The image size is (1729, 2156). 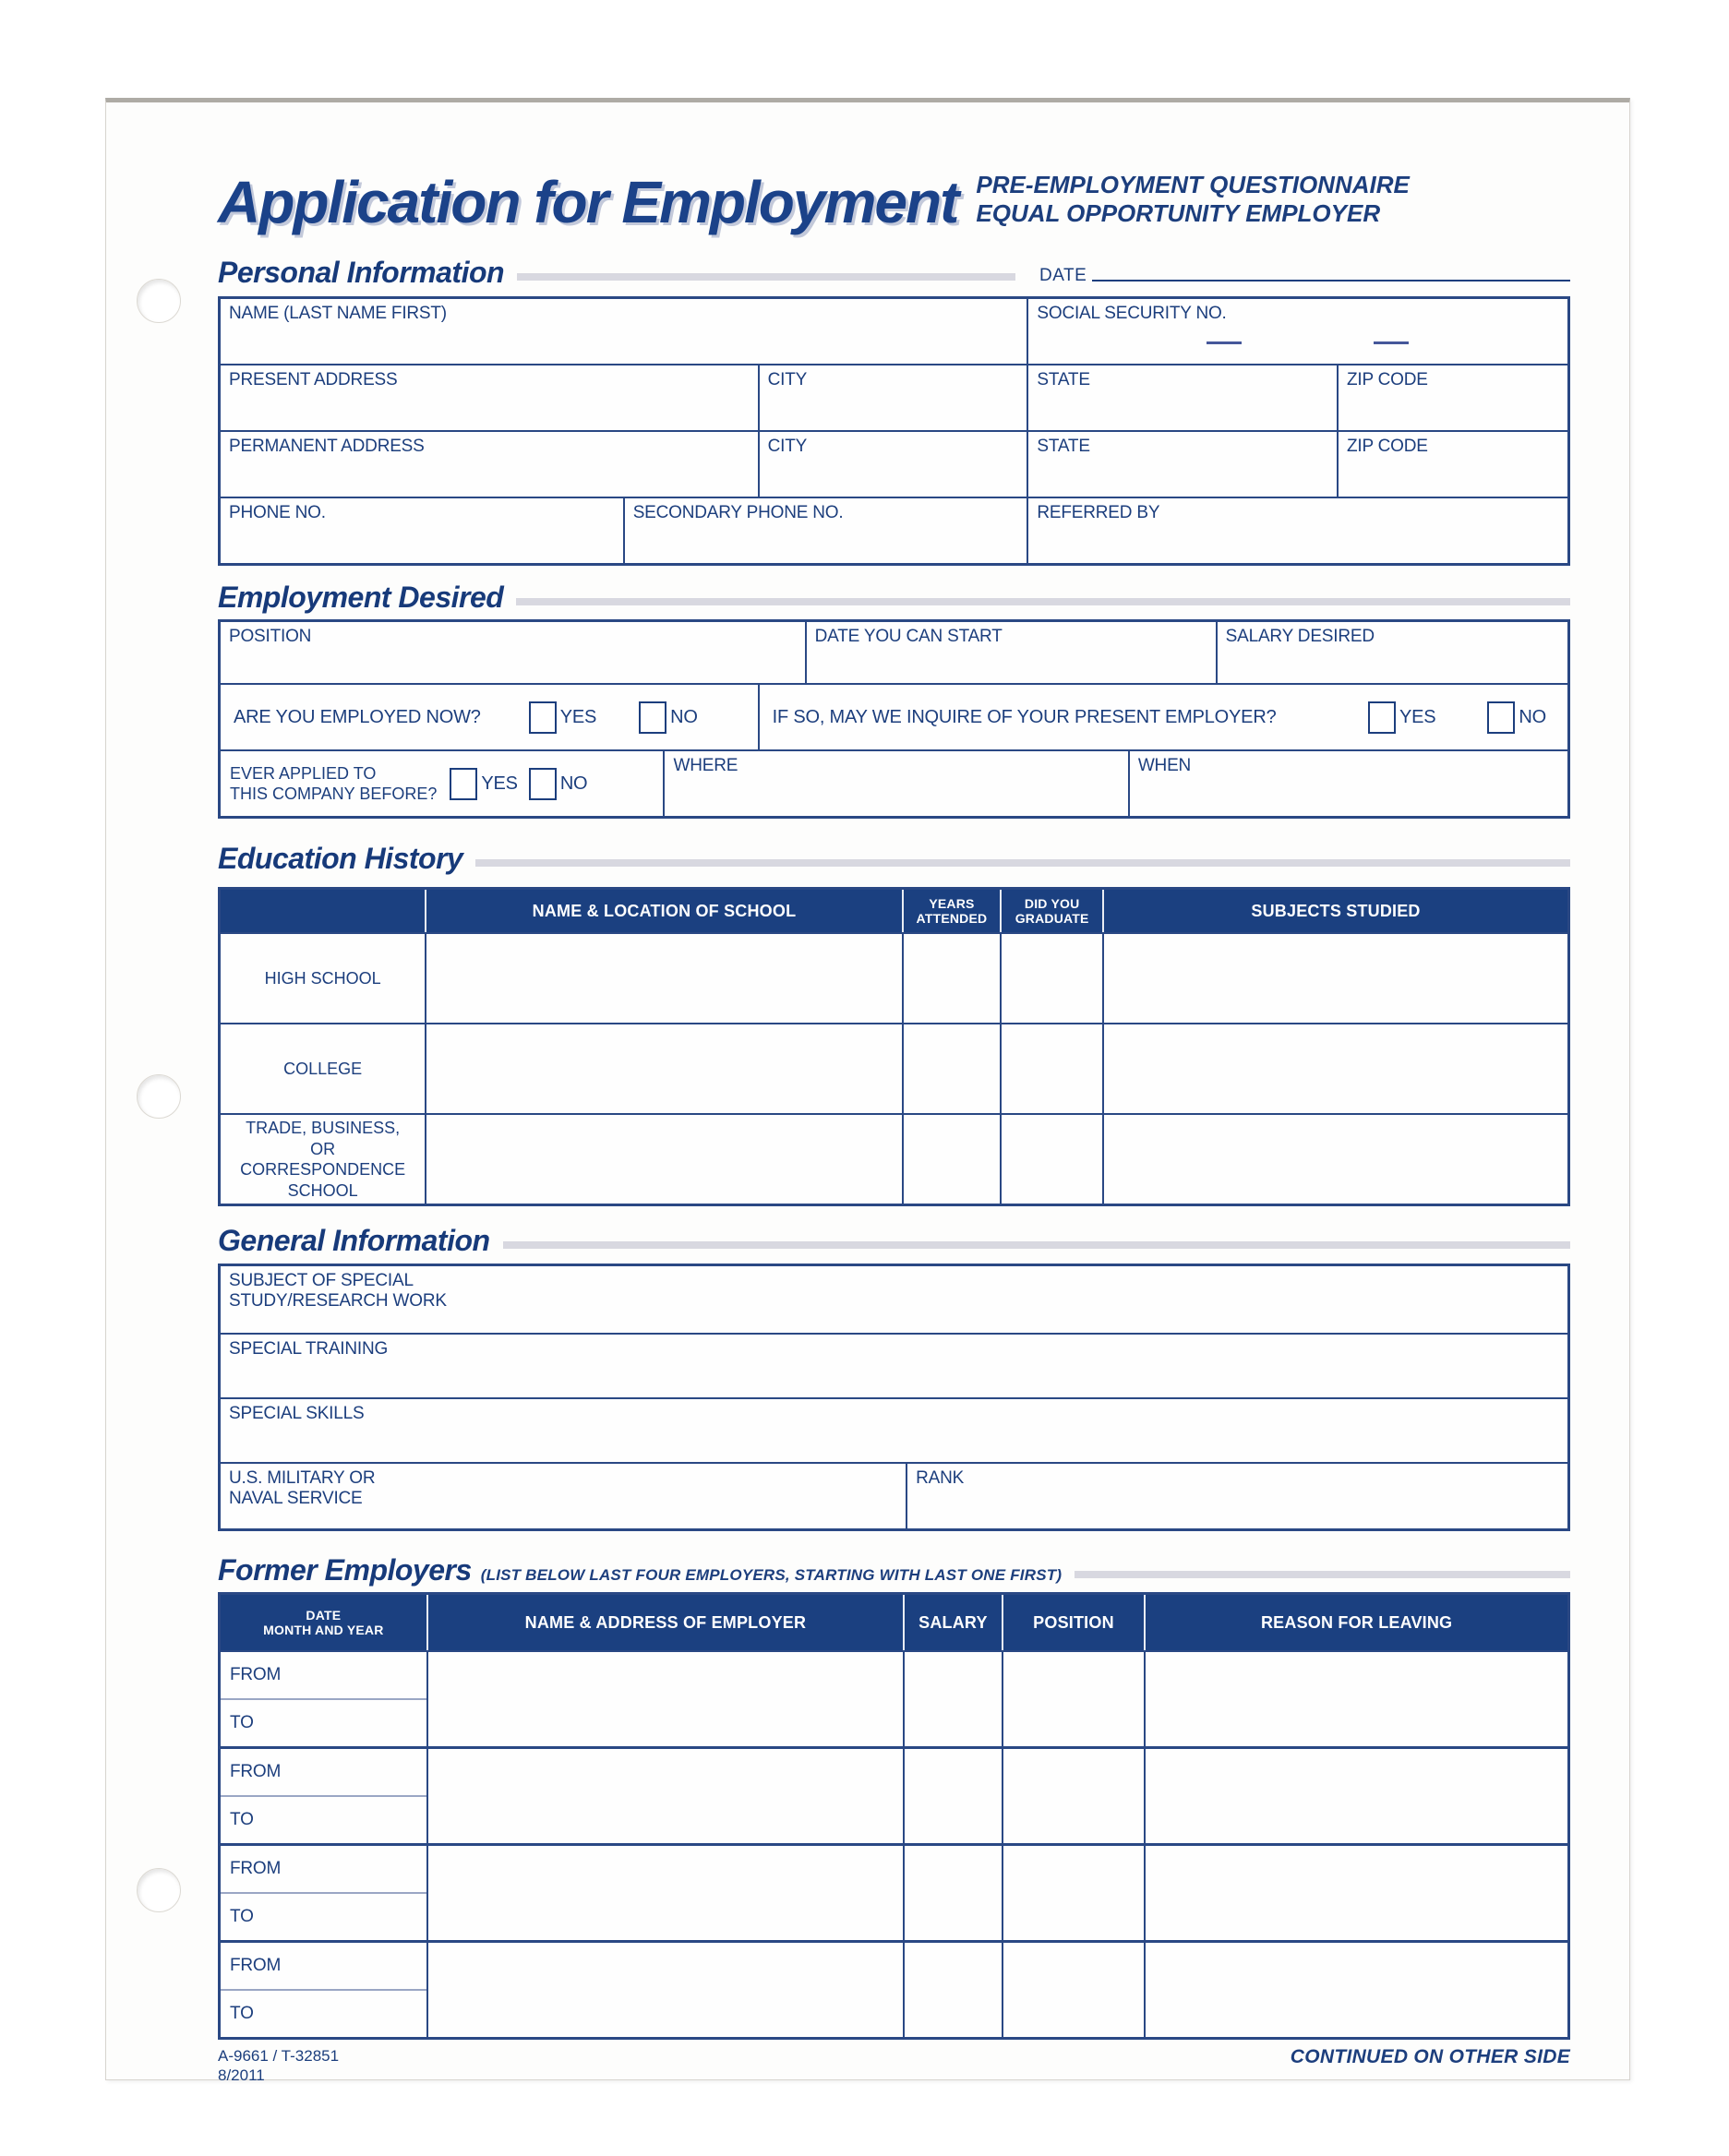 I want to click on high-school-years-field, so click(x=953, y=979).